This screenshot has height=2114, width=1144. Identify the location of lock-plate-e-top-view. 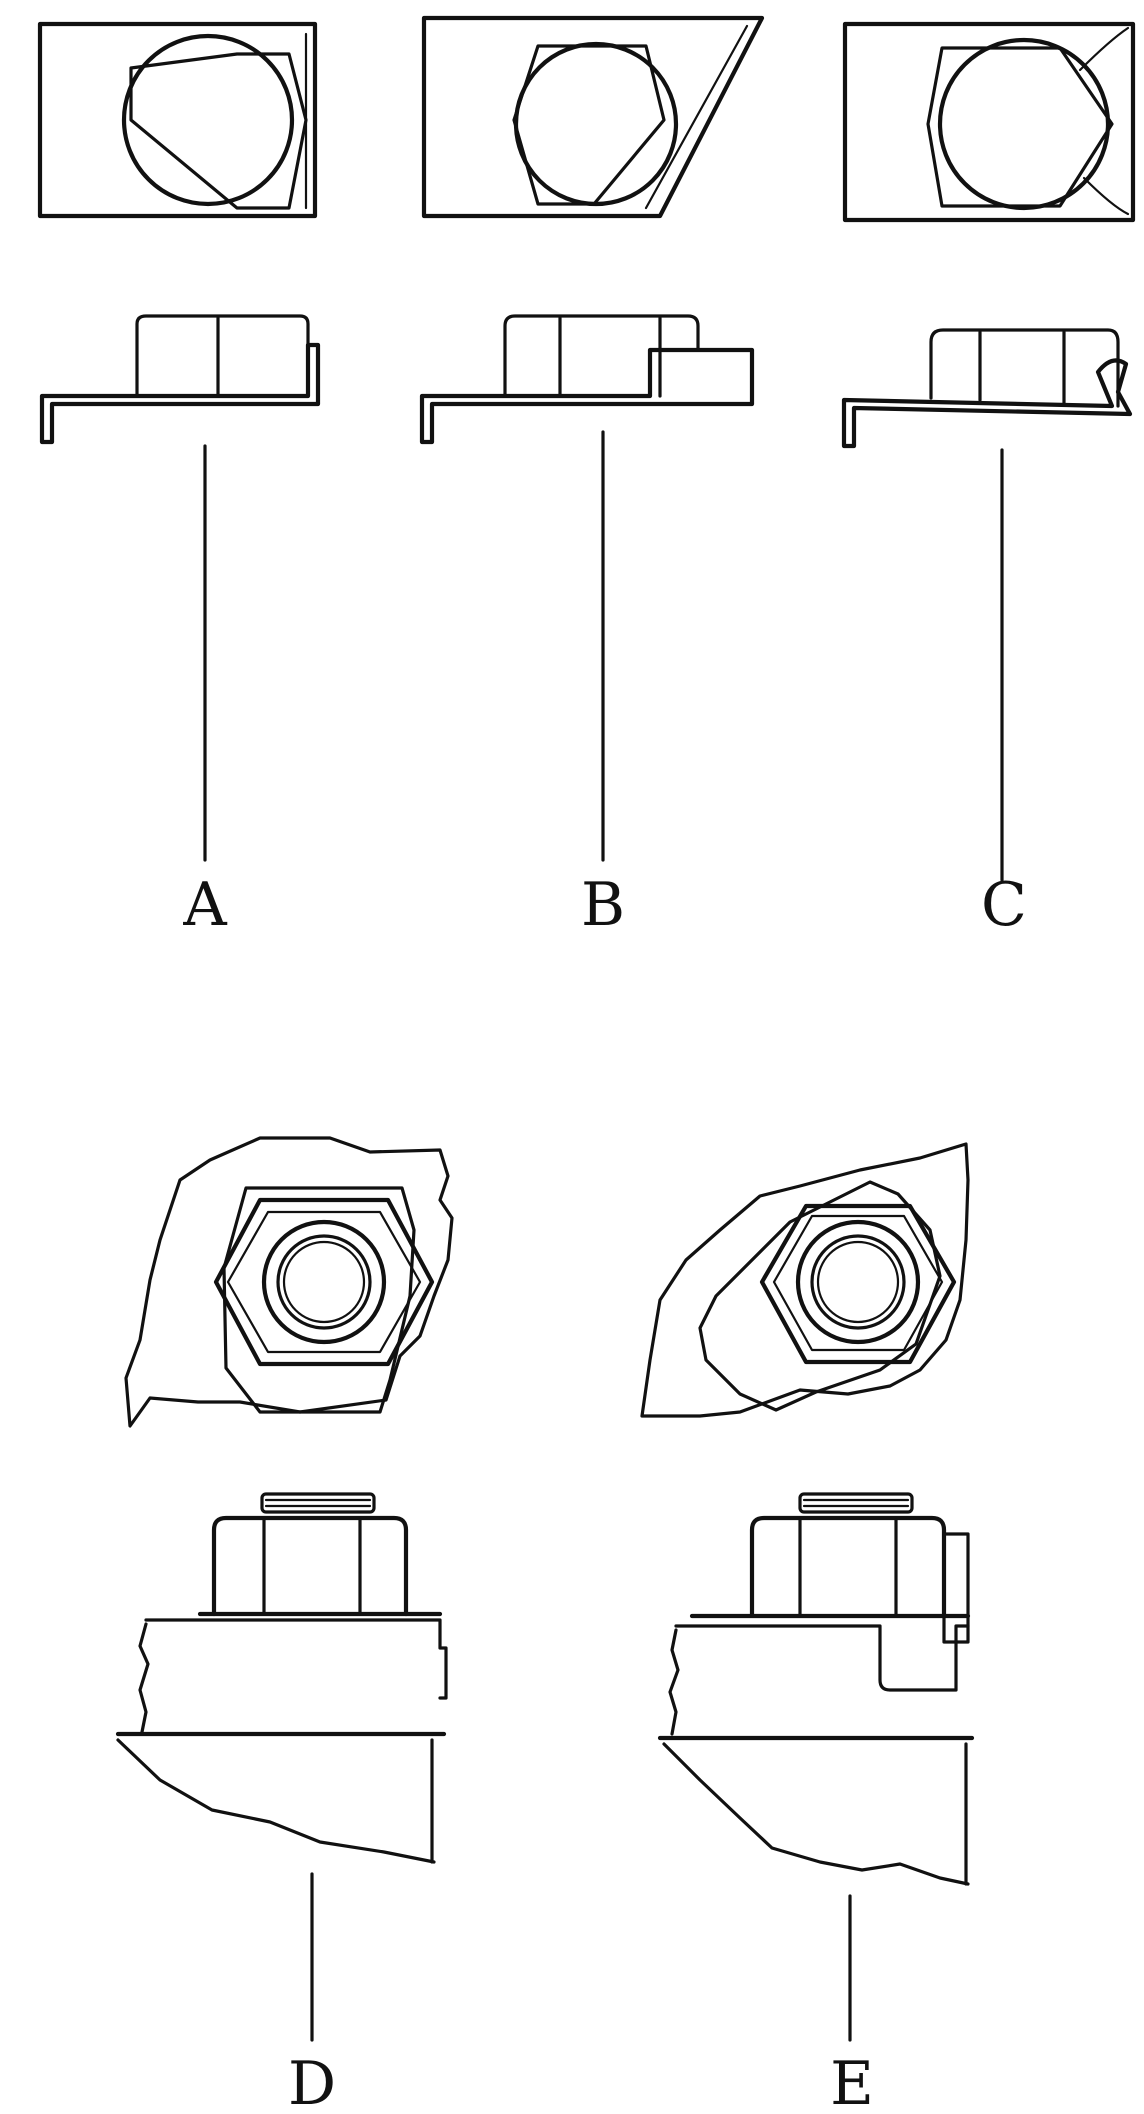
(805, 1280).